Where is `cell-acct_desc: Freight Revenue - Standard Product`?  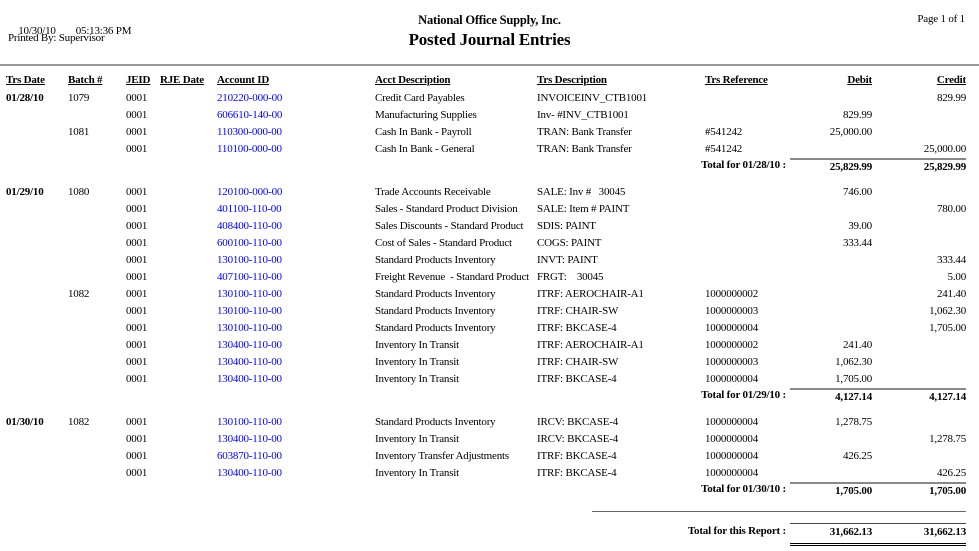
cell-acct_desc: Freight Revenue - Standard Product is located at coordinates (452, 277).